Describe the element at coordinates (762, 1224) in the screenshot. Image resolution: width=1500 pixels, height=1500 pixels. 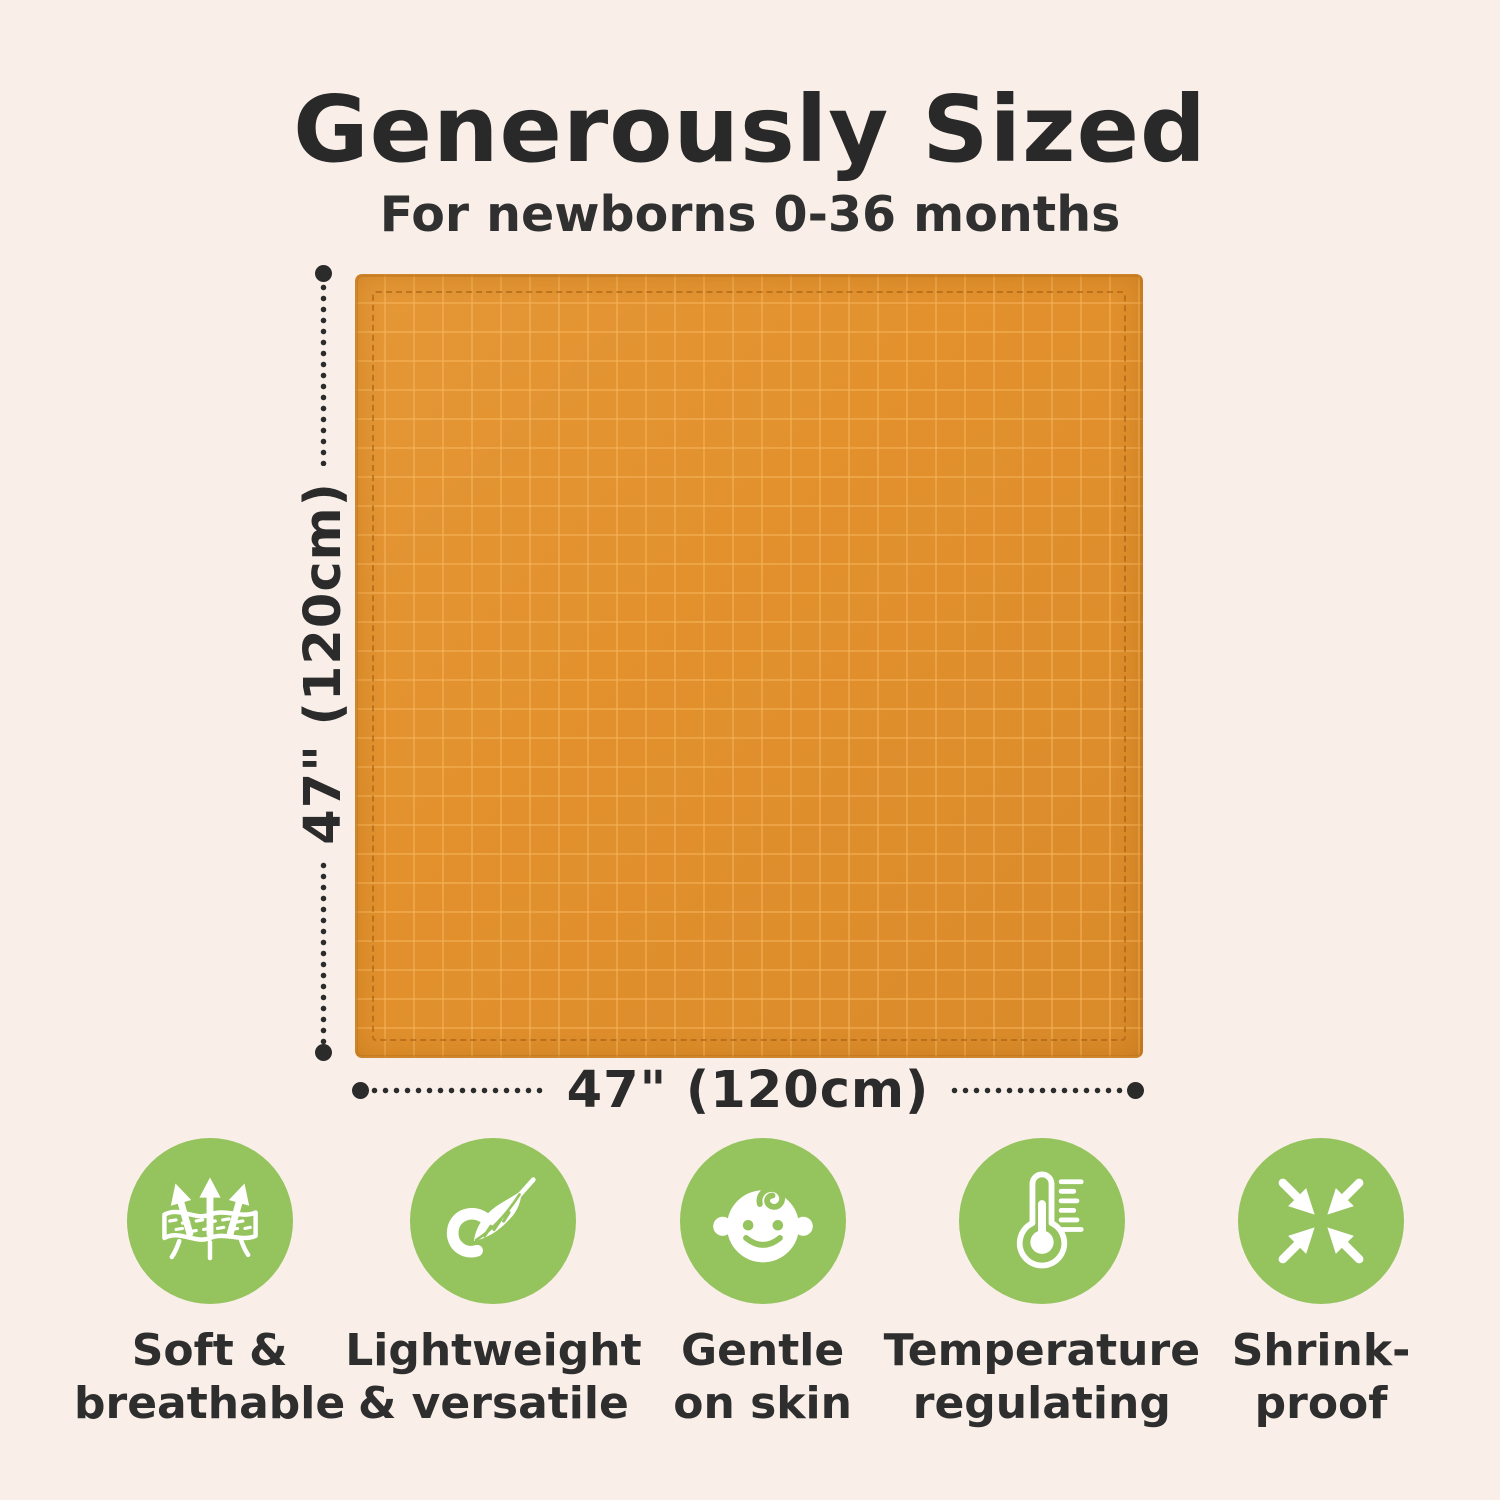
I see `baby-face-icon` at that location.